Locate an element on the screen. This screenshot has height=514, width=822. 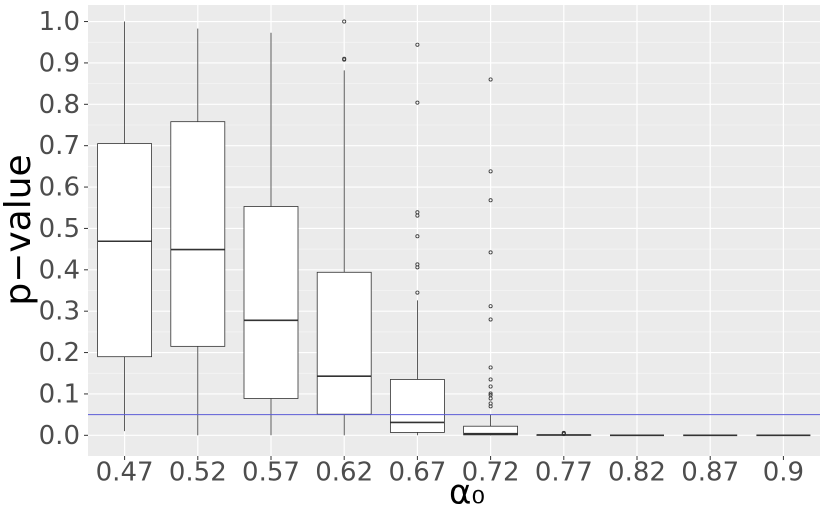
x-tick-label: 0.57 is located at coordinates (271, 473).